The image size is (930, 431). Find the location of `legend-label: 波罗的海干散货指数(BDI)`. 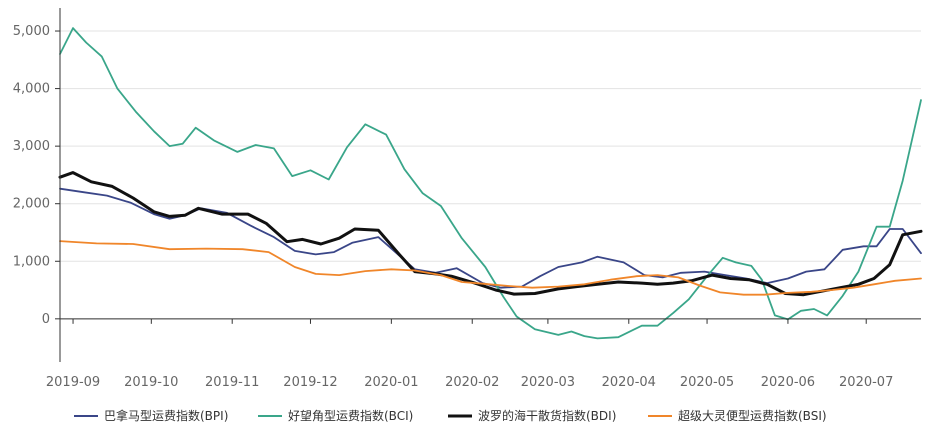

legend-label: 波罗的海干散货指数(BDI) is located at coordinates (547, 415).